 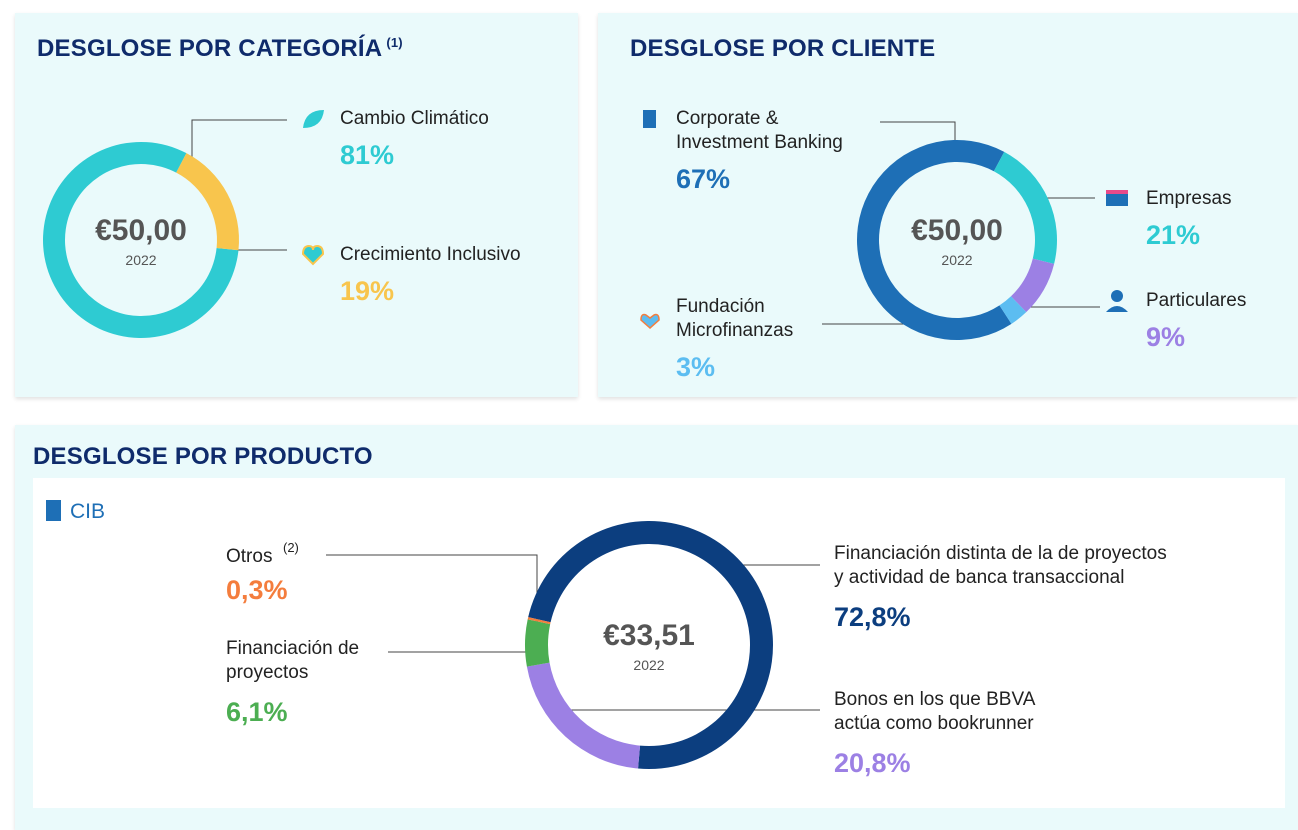 I want to click on hands-icon, so click(x=650, y=321).